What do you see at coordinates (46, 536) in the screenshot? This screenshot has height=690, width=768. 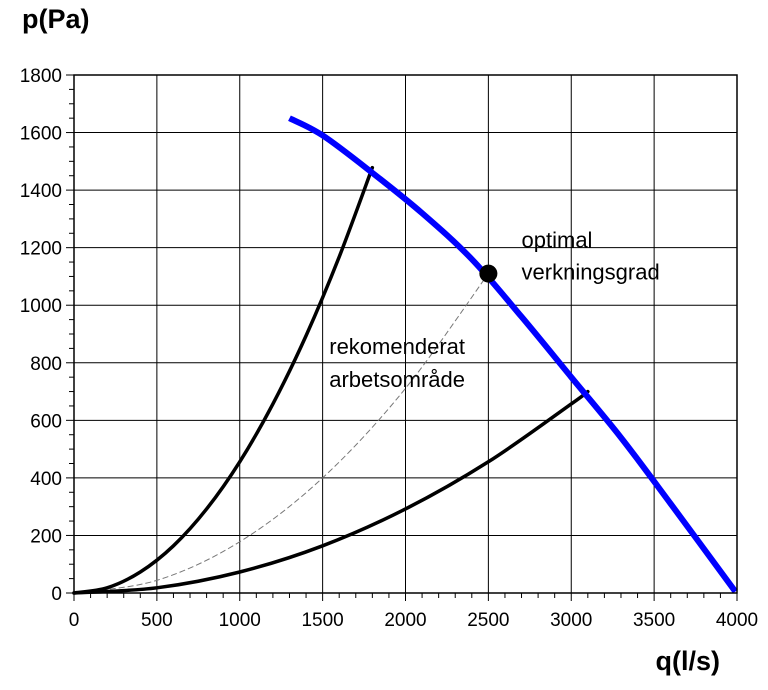 I see `y-tick-label: 200` at bounding box center [46, 536].